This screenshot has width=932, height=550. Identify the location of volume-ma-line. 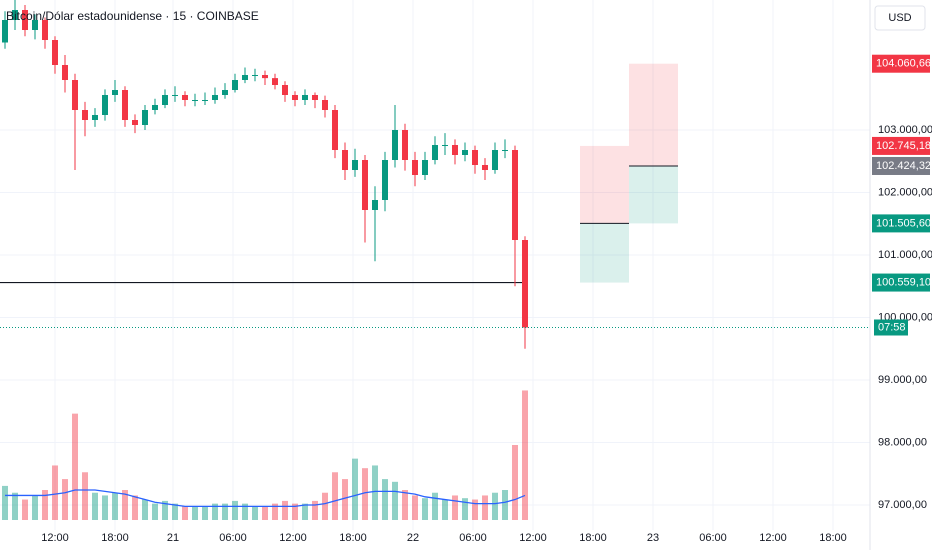
(265, 498).